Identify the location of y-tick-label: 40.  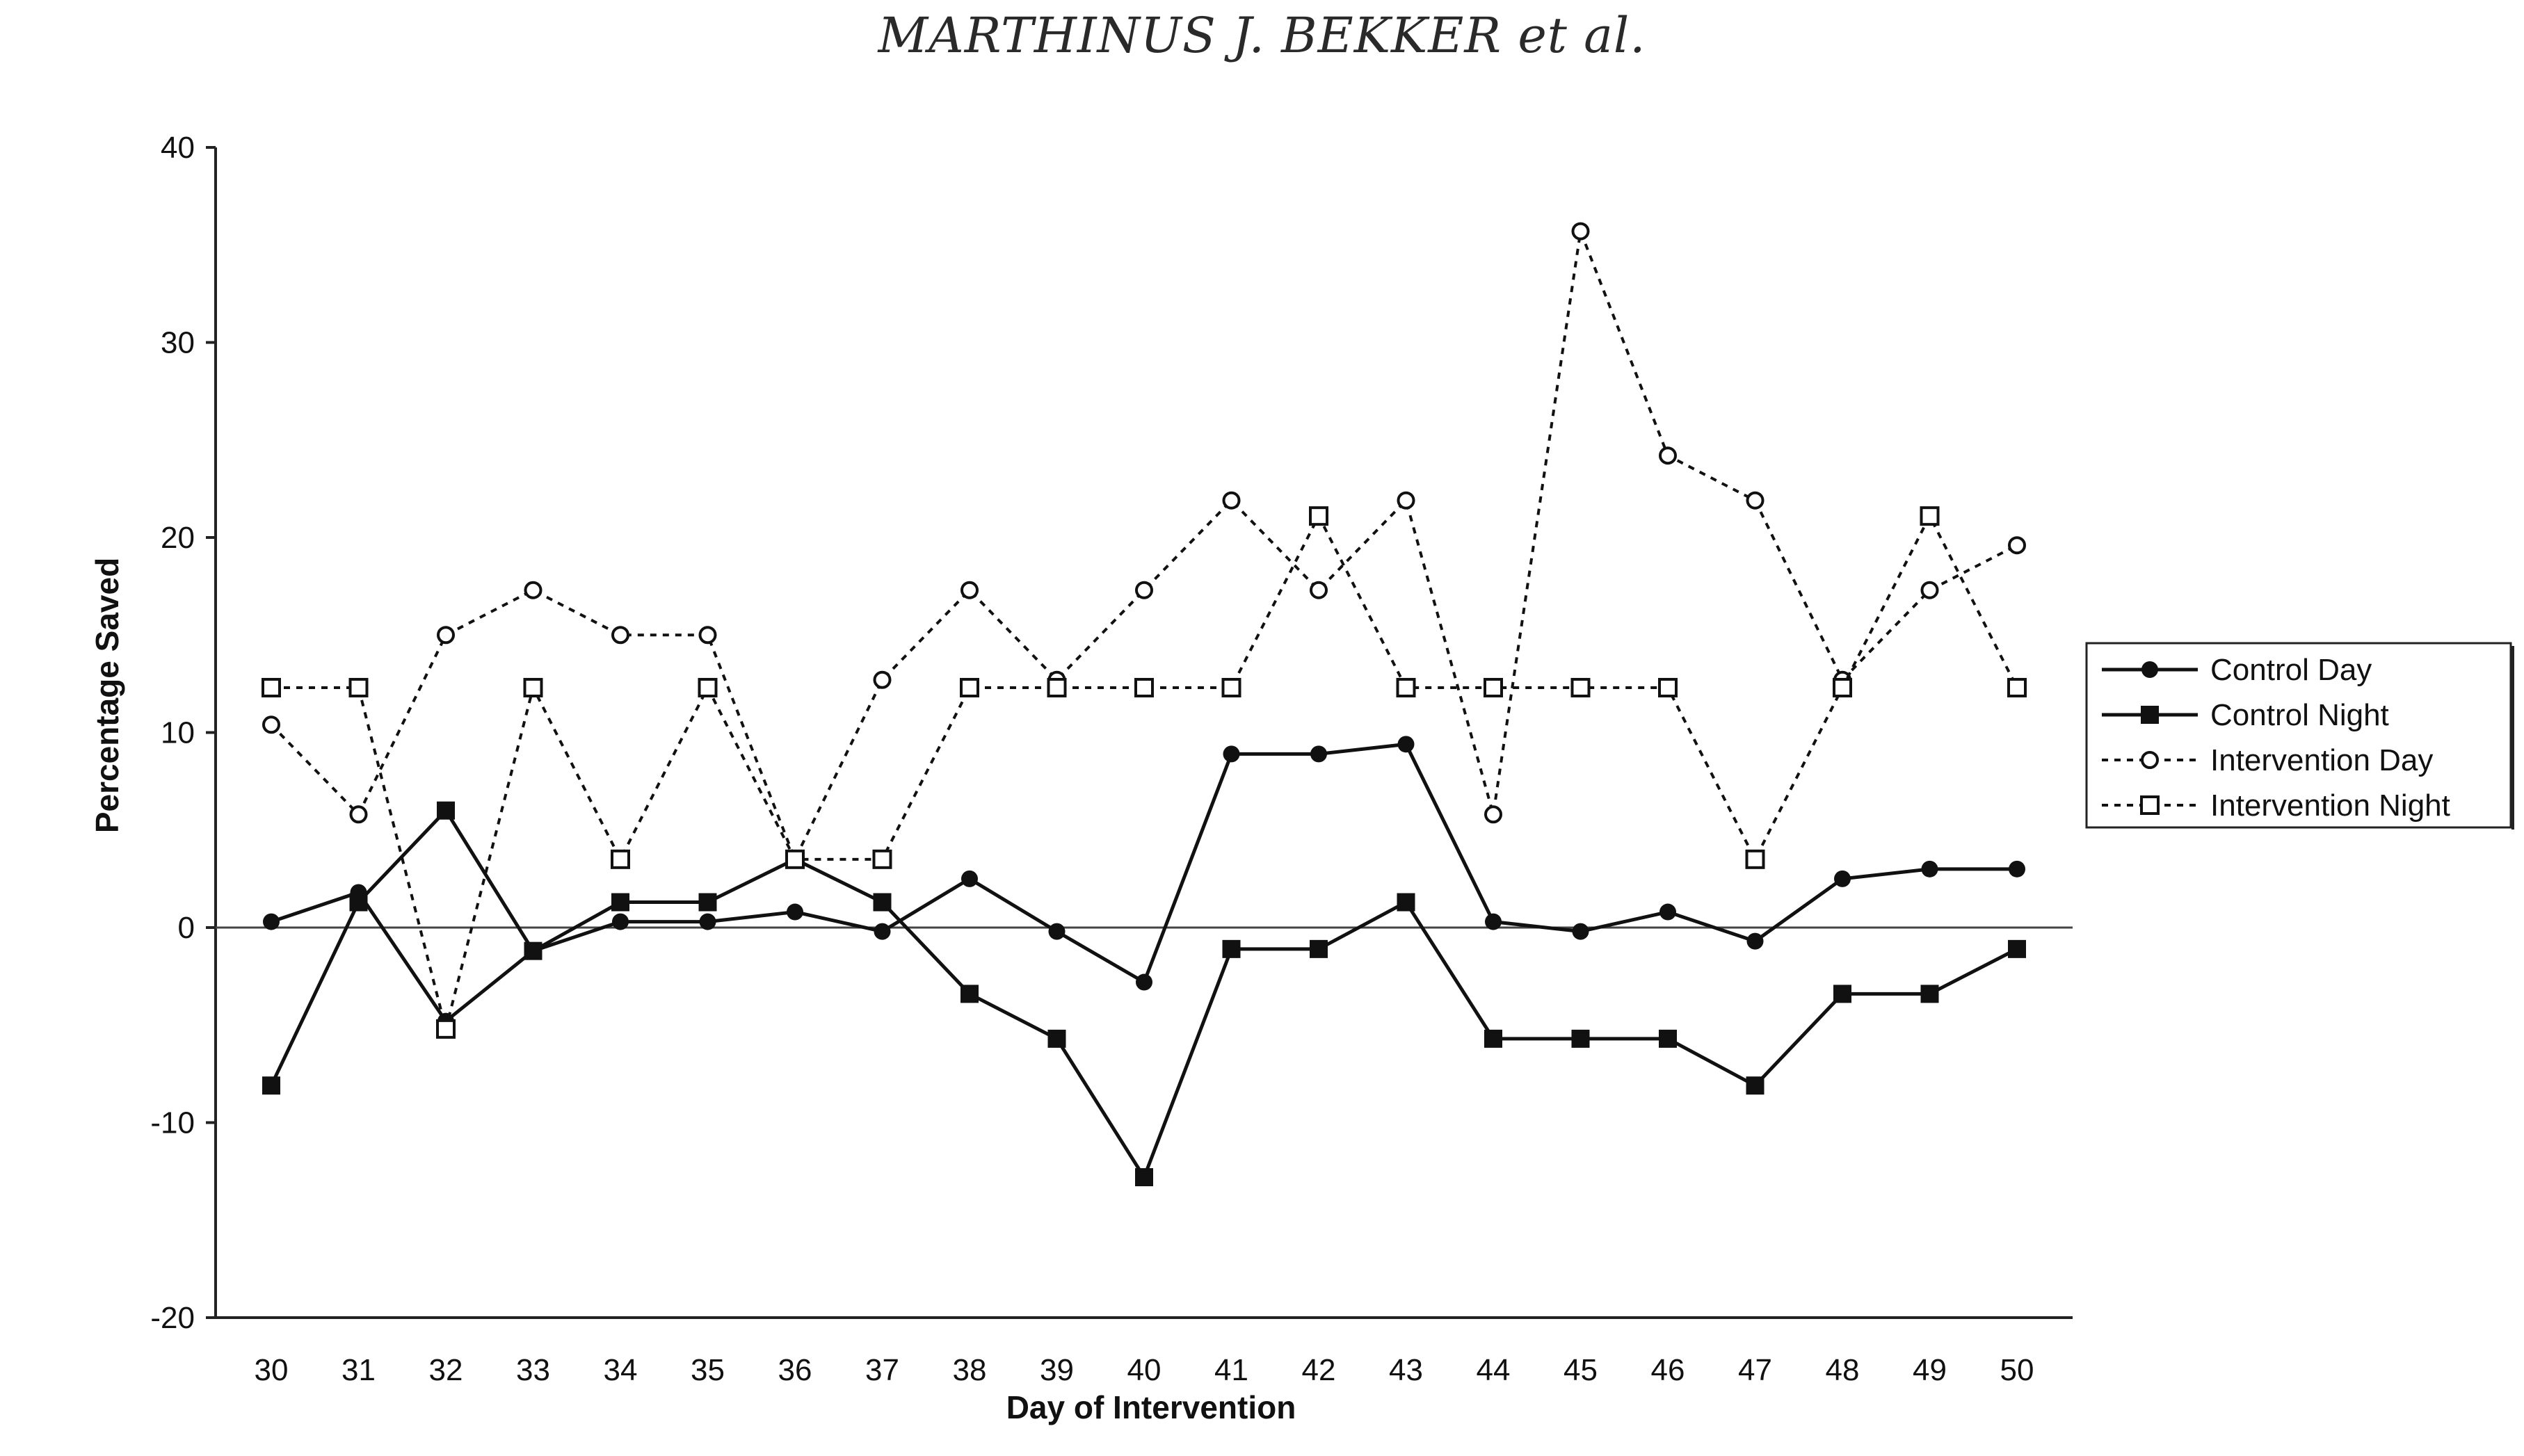
(178, 148).